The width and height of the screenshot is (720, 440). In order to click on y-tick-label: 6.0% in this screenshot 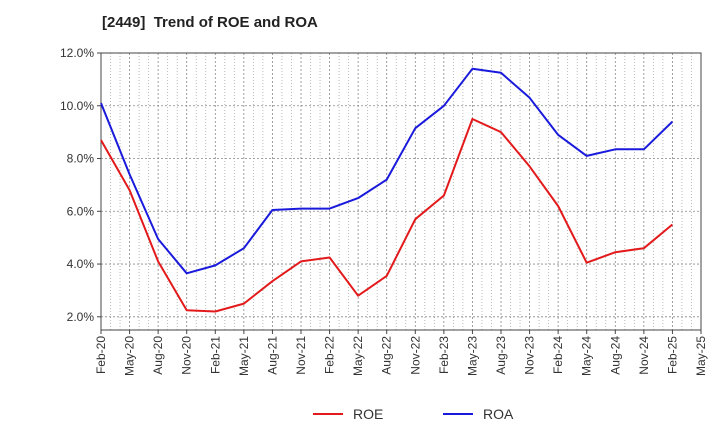, I will do `click(81, 211)`.